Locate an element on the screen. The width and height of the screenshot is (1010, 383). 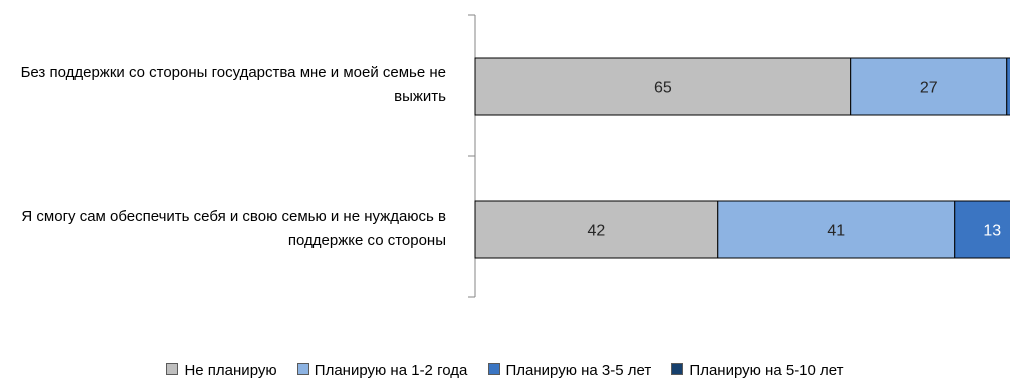
legend-item-ne-planiruyu: Не планирую is located at coordinates (221, 370).